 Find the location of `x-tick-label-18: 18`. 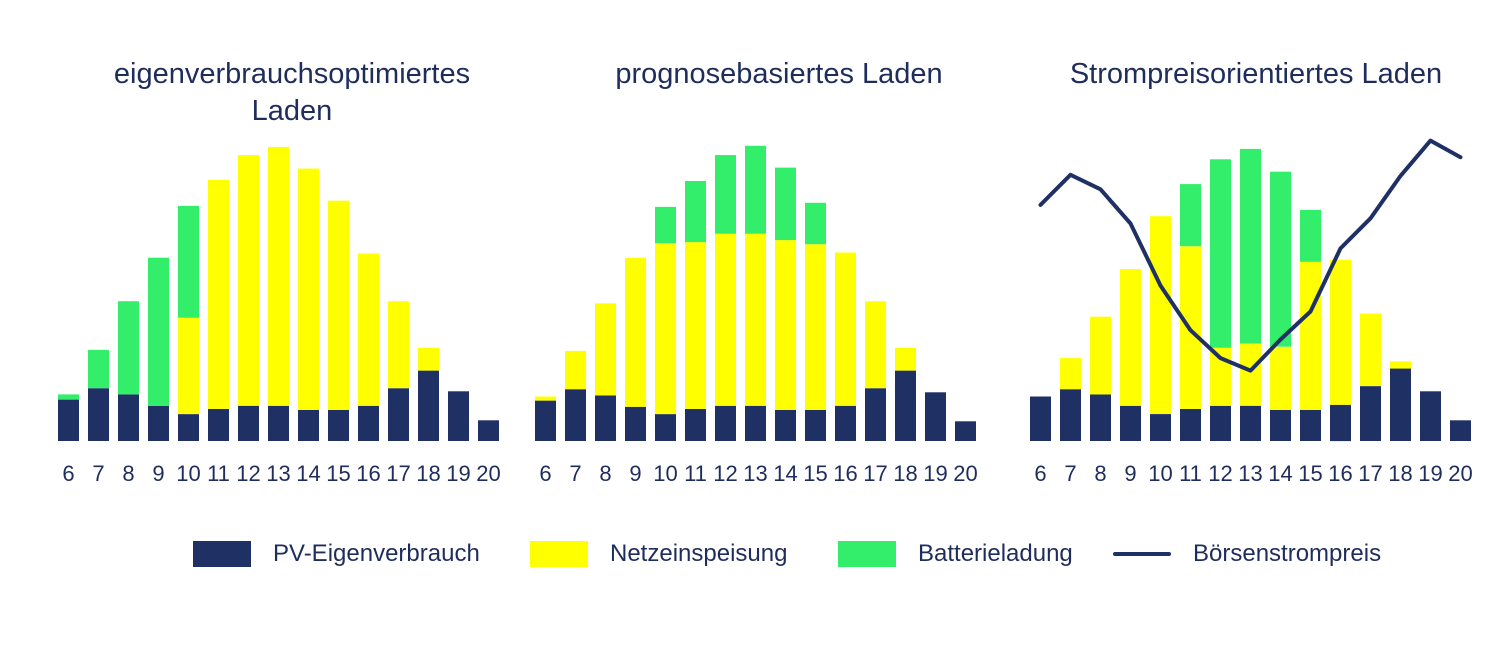

x-tick-label-18: 18 is located at coordinates (1400, 473).